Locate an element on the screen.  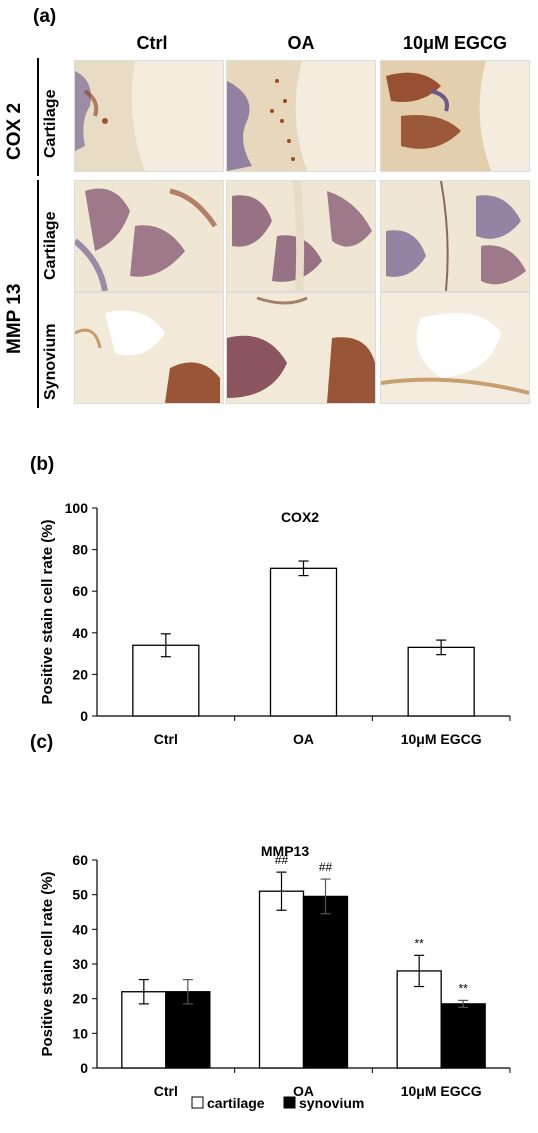
cox2-y-tick-label: 20 is located at coordinates (80, 674).